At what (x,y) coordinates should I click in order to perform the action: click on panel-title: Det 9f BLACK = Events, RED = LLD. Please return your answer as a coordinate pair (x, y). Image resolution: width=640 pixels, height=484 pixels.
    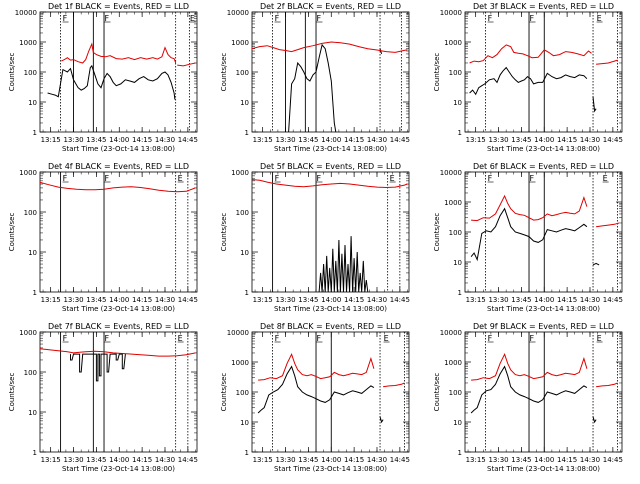
    Looking at the image, I should click on (543, 326).